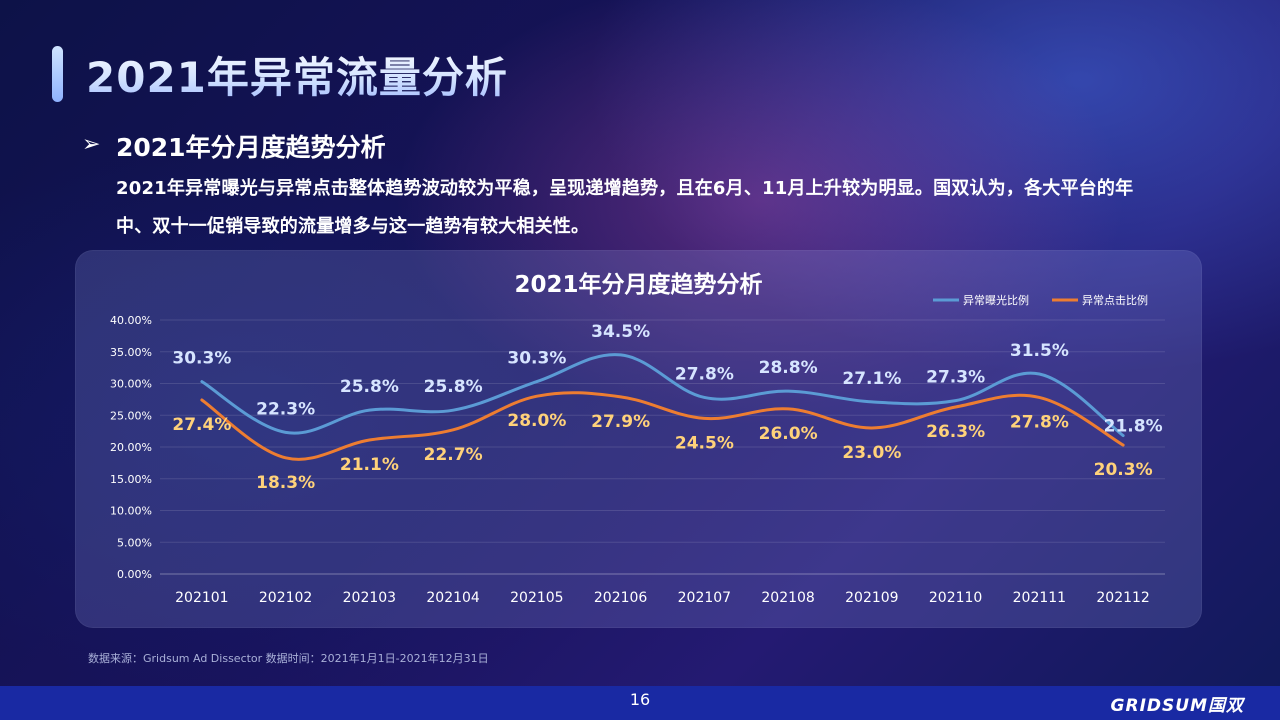 This screenshot has width=1280, height=720. What do you see at coordinates (131, 384) in the screenshot?
I see `y-tick-label: 30.00%` at bounding box center [131, 384].